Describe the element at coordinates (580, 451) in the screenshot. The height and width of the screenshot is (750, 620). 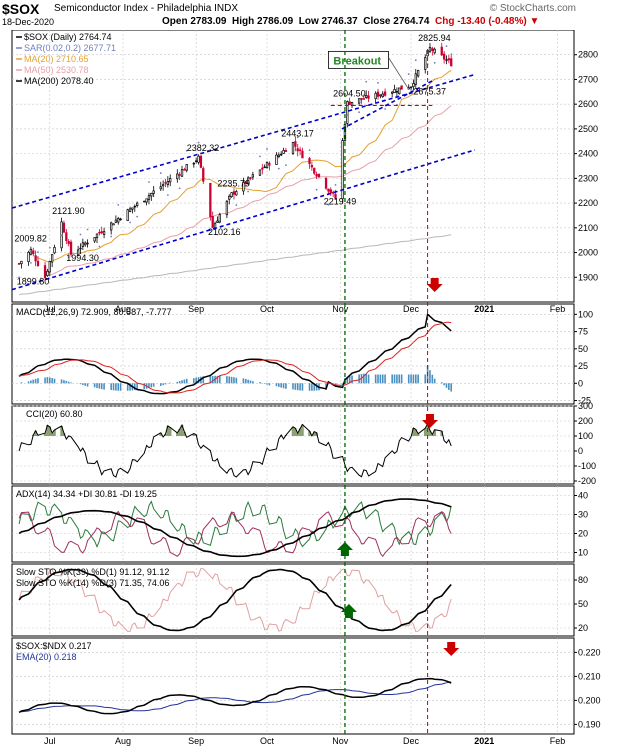
I see `y-tick-label-panel2: 0` at that location.